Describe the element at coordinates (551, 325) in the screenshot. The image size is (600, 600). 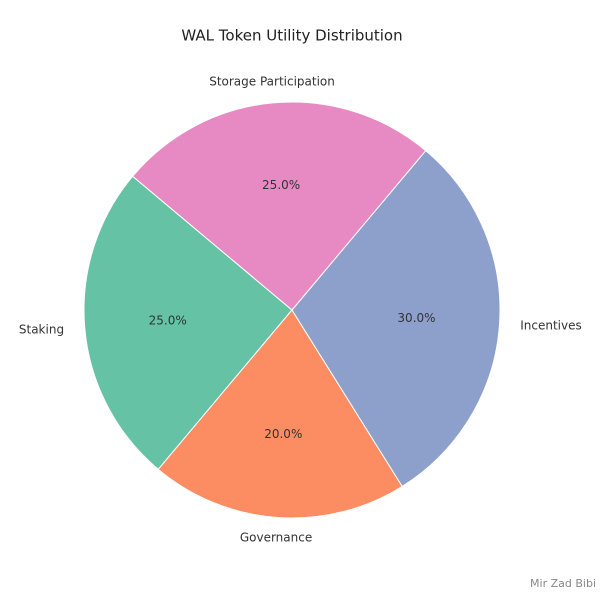
I see `slice-label: Incentives` at that location.